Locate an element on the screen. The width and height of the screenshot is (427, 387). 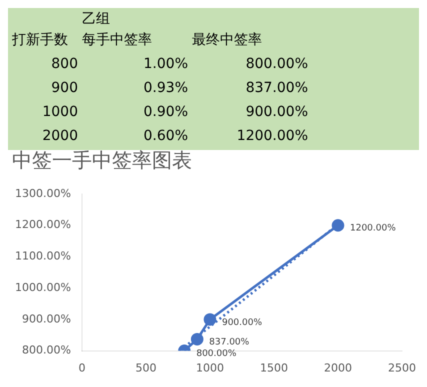
text: 900.00% is located at coordinates (276, 112).